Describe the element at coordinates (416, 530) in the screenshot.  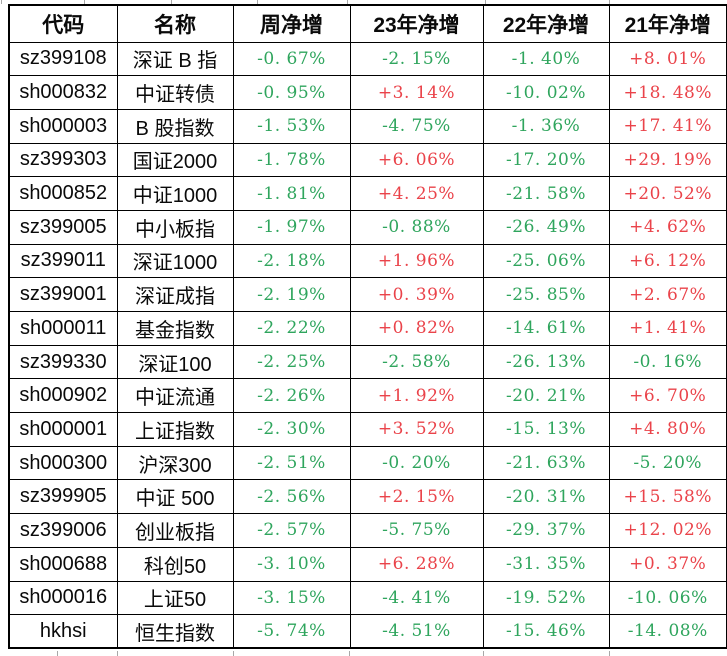
I see `cell-2023-net-pct: -5. 75%` at that location.